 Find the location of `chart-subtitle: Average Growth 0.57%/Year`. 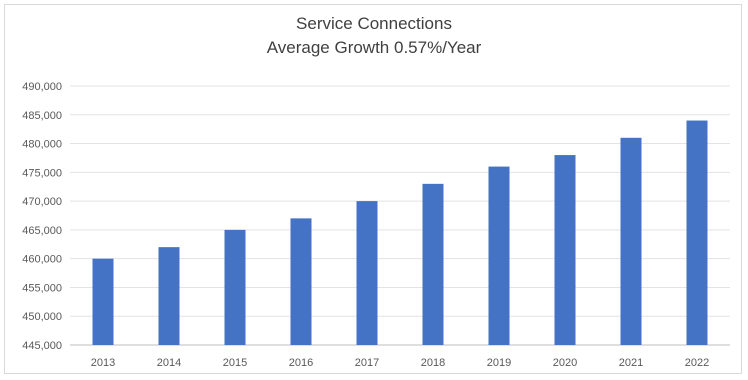

chart-subtitle: Average Growth 0.57%/Year is located at coordinates (374, 47).